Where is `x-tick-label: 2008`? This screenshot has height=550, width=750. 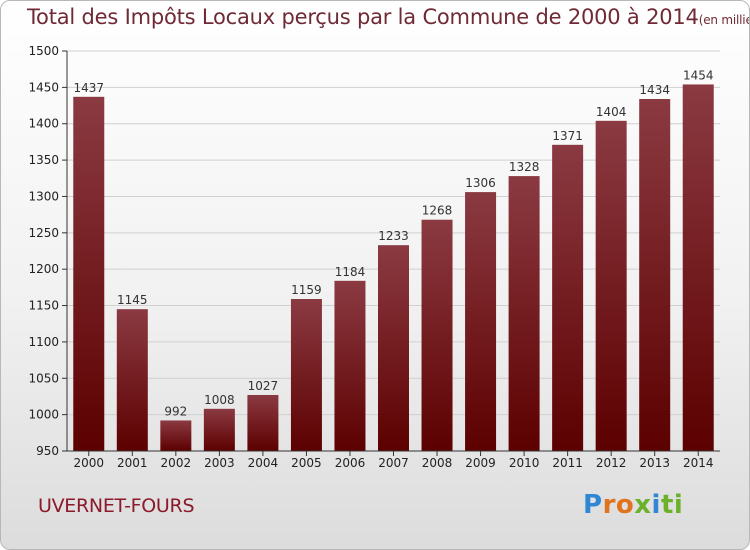 x-tick-label: 2008 is located at coordinates (437, 463).